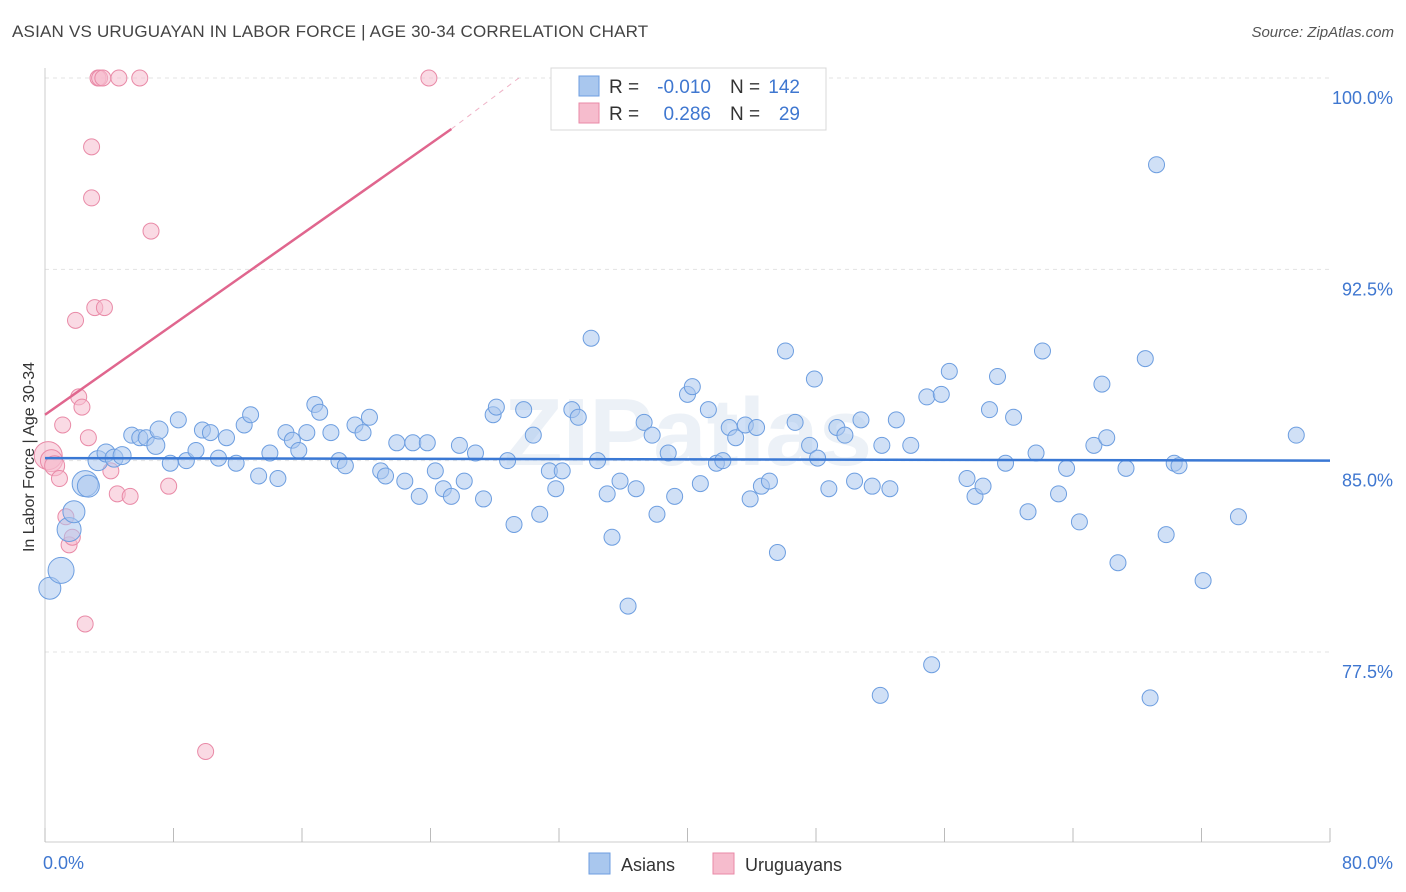  I want to click on y-tick-label: 92.5%, so click(1367, 289).